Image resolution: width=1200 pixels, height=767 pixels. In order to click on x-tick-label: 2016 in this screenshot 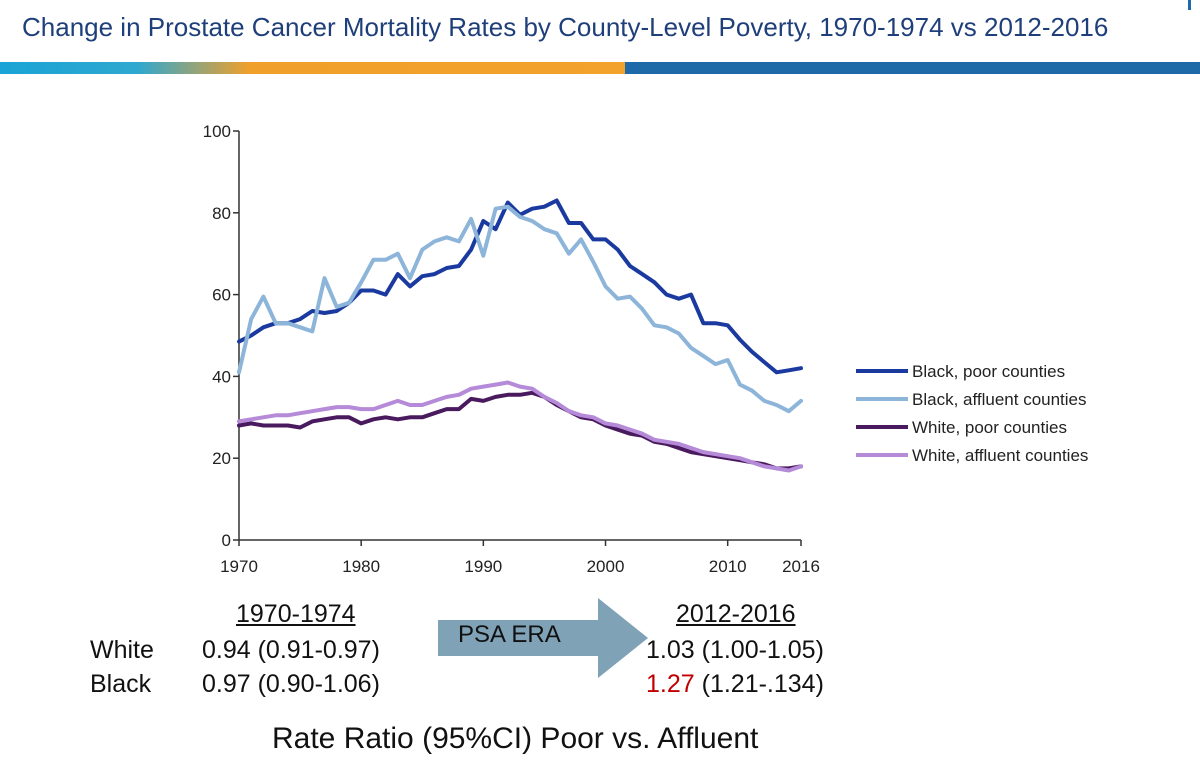, I will do `click(801, 566)`.